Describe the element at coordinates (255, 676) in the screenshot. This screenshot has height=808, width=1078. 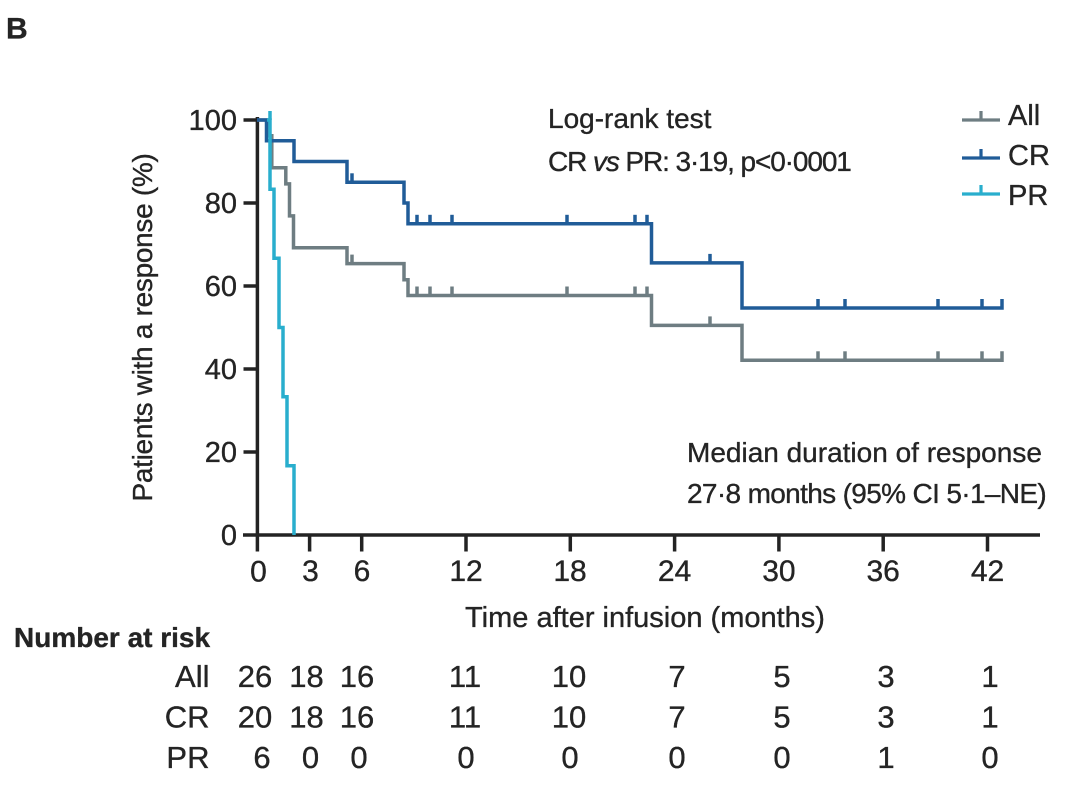
I see `svg-text: 26` at that location.